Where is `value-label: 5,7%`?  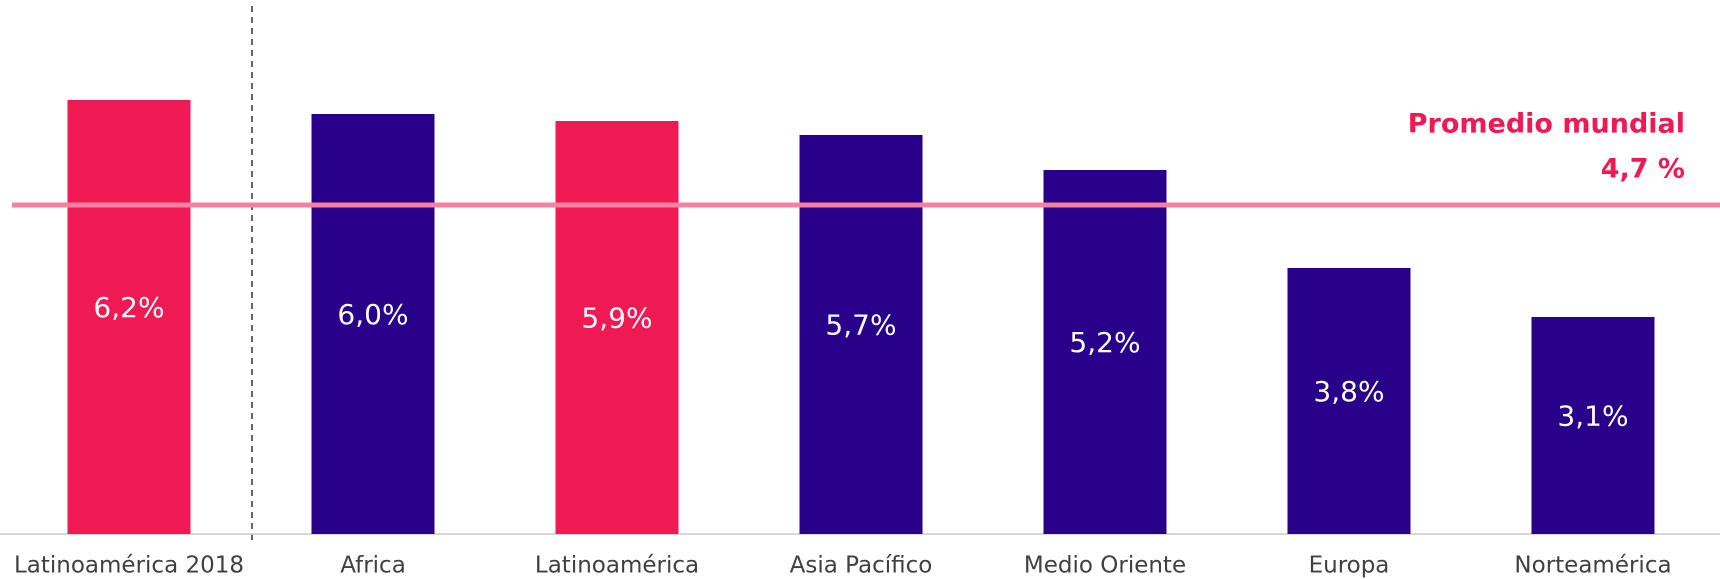
value-label: 5,7% is located at coordinates (860, 325).